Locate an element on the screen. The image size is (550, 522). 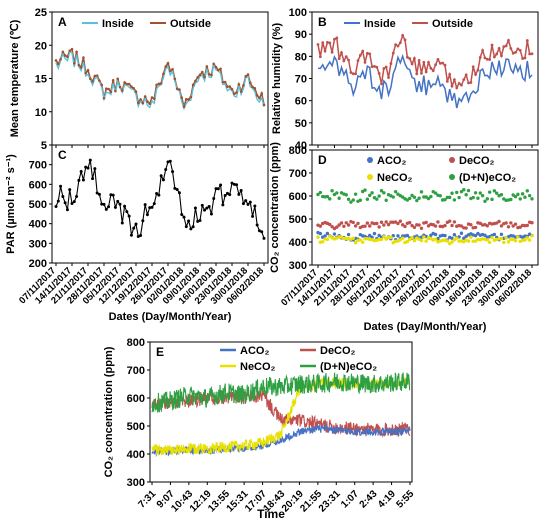
y-axis-label: CO₂ concentration (ppm) is located at coordinates (275, 207).